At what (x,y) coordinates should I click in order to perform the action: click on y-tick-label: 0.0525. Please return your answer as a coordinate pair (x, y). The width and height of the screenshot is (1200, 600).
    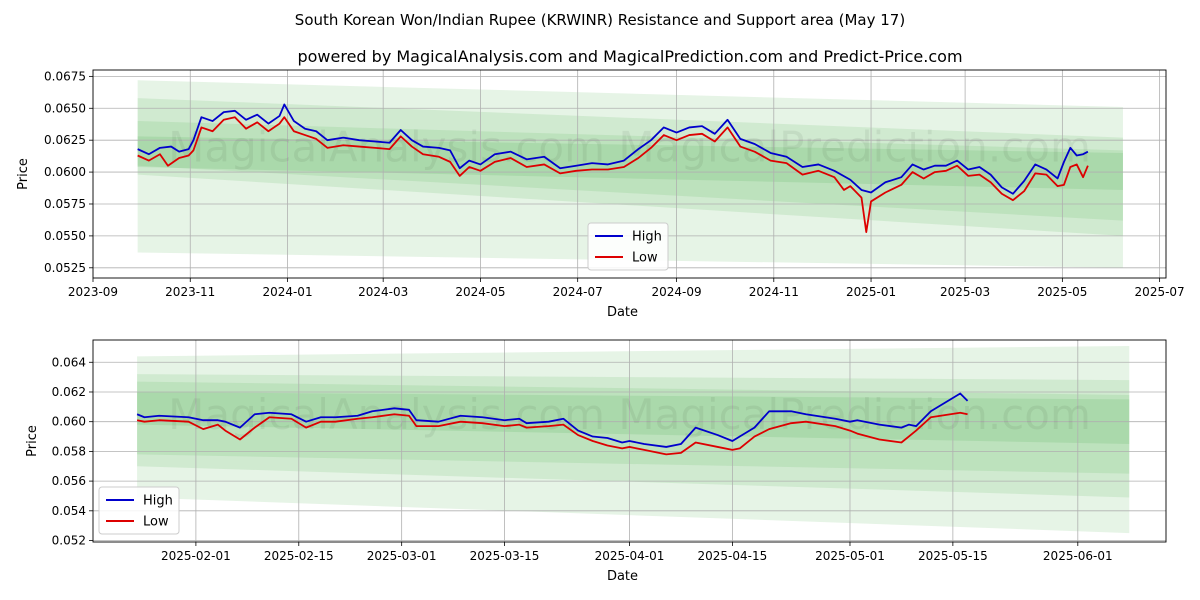
    Looking at the image, I should click on (65, 268).